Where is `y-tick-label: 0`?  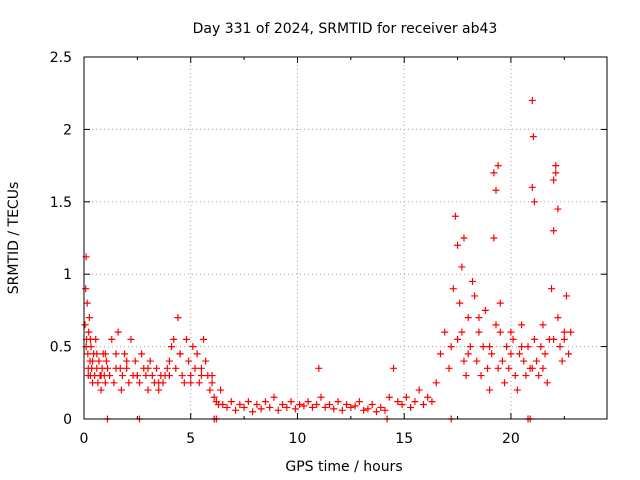 y-tick-label: 0 is located at coordinates (67, 420).